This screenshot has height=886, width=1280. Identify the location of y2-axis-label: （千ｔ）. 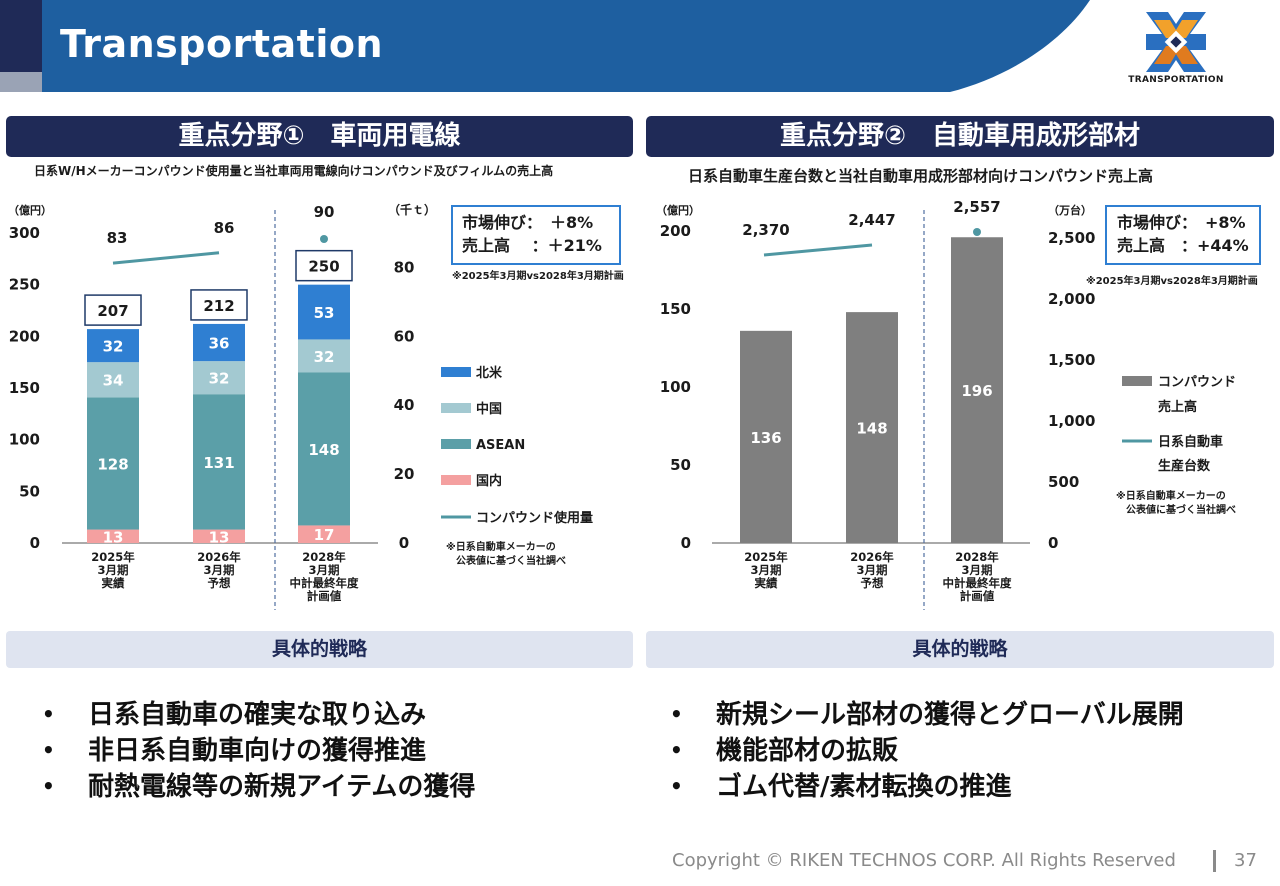
(412, 209).